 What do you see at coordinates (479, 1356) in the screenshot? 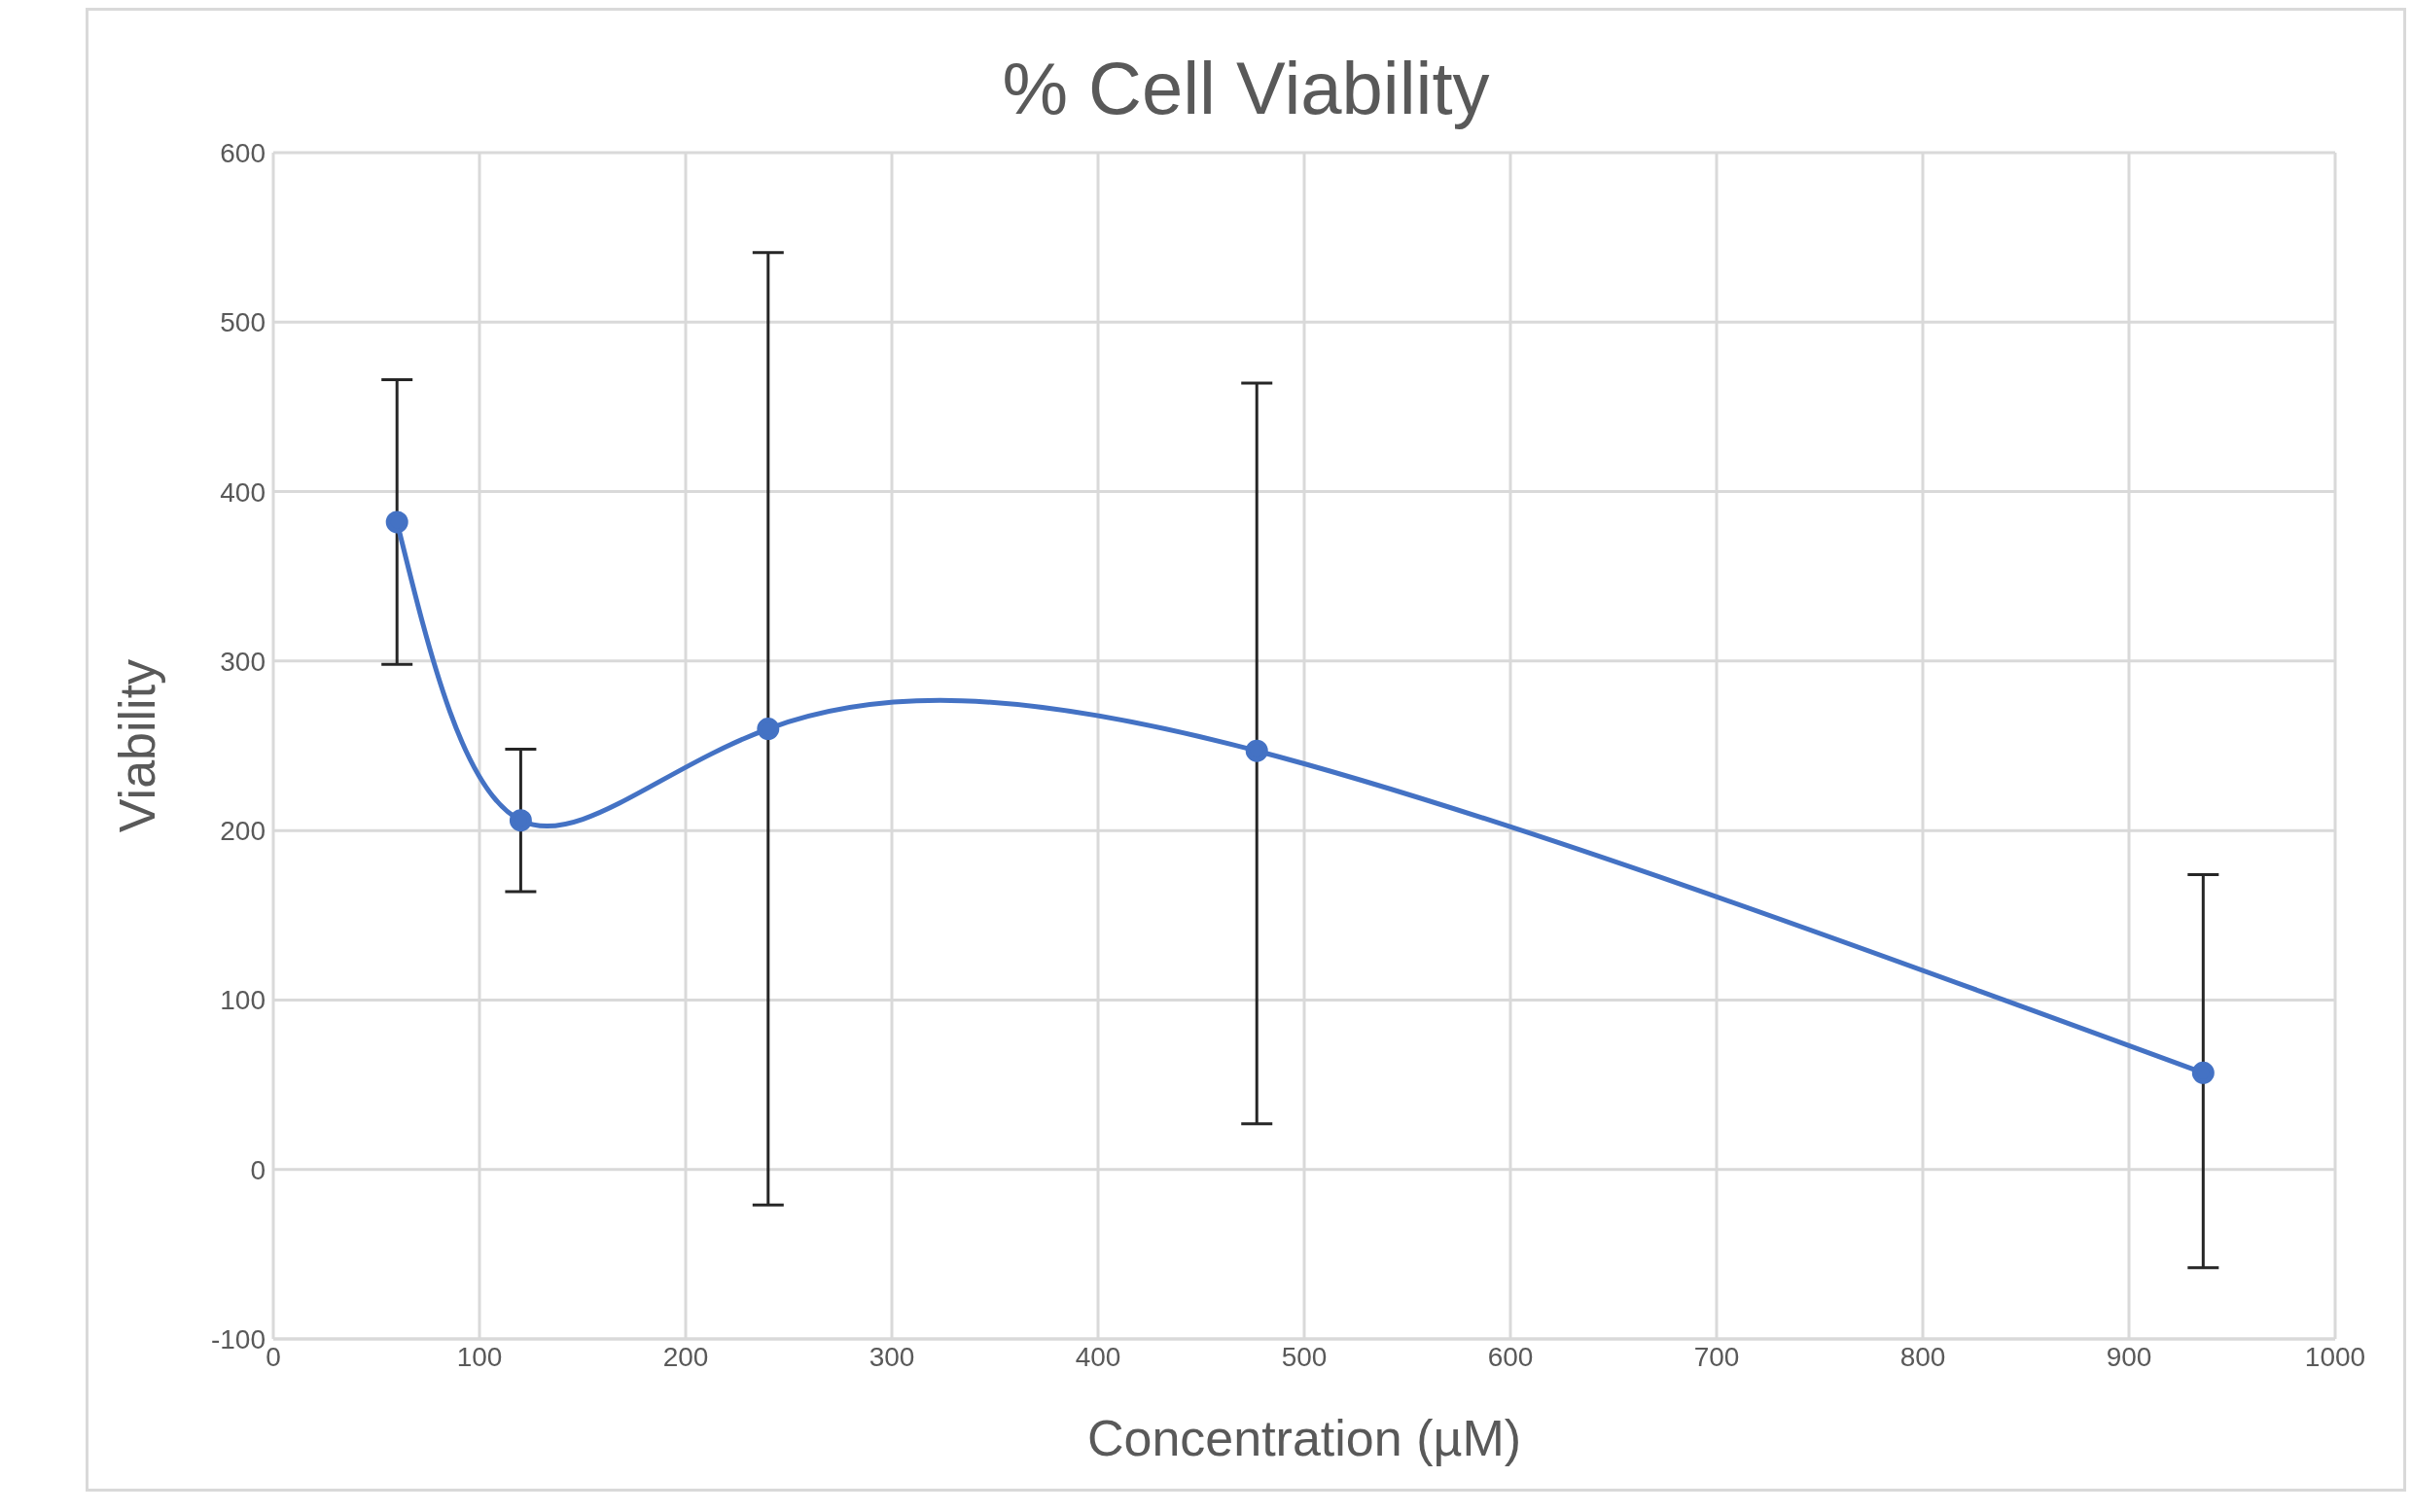
I see `x-tick-label: 100` at bounding box center [479, 1356].